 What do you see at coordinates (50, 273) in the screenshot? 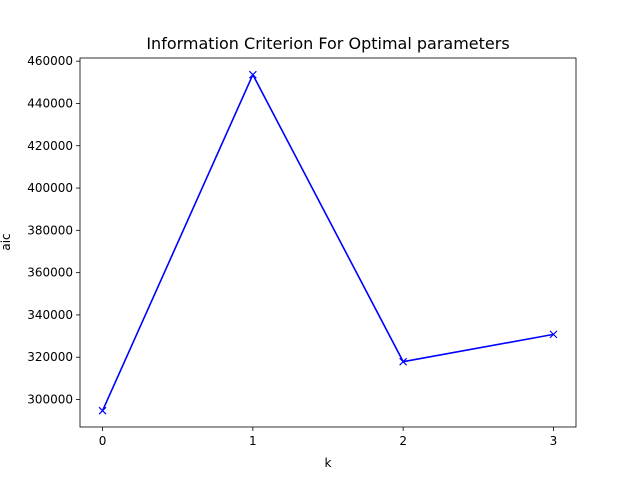
I see `y-tick-label: 360000` at bounding box center [50, 273].